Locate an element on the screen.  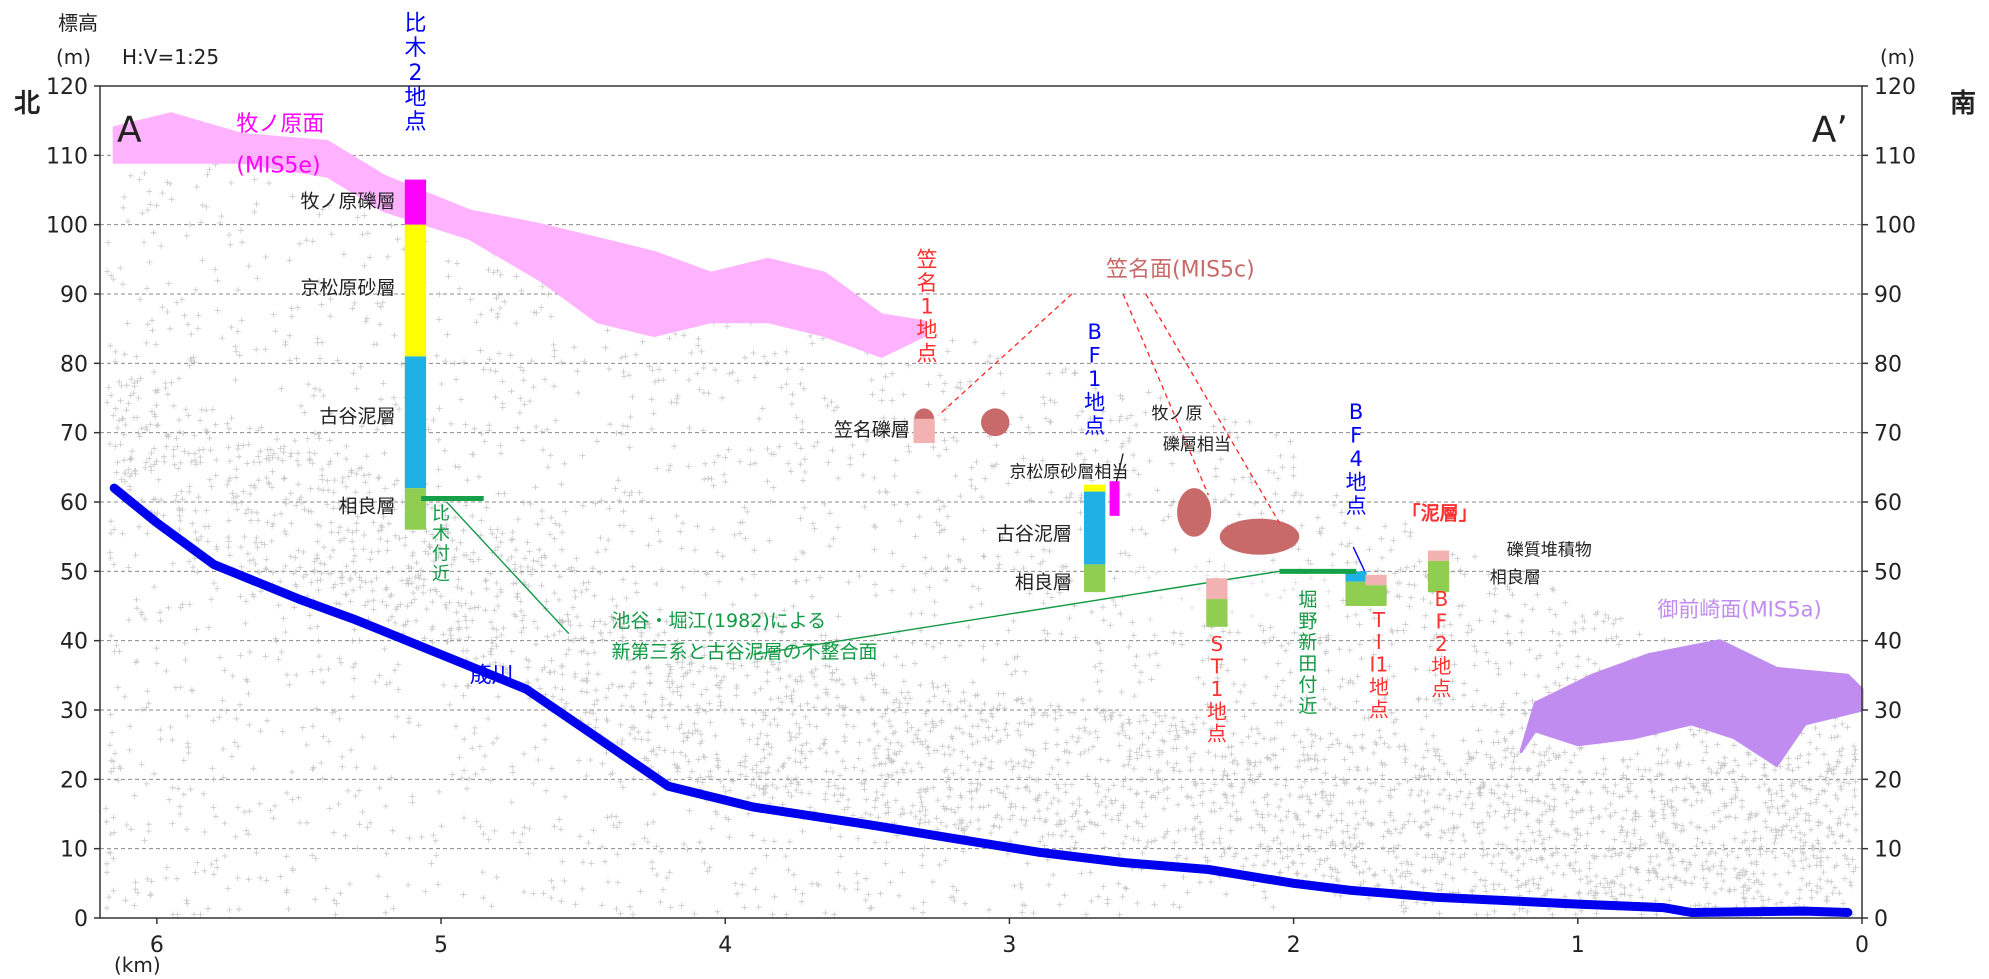
direction-north: 北 is located at coordinates (27, 104).